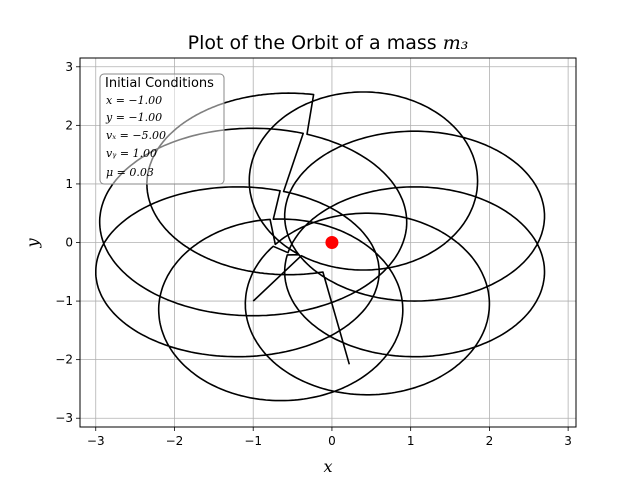  I want to click on y-tick-label: −3, so click(64, 418).